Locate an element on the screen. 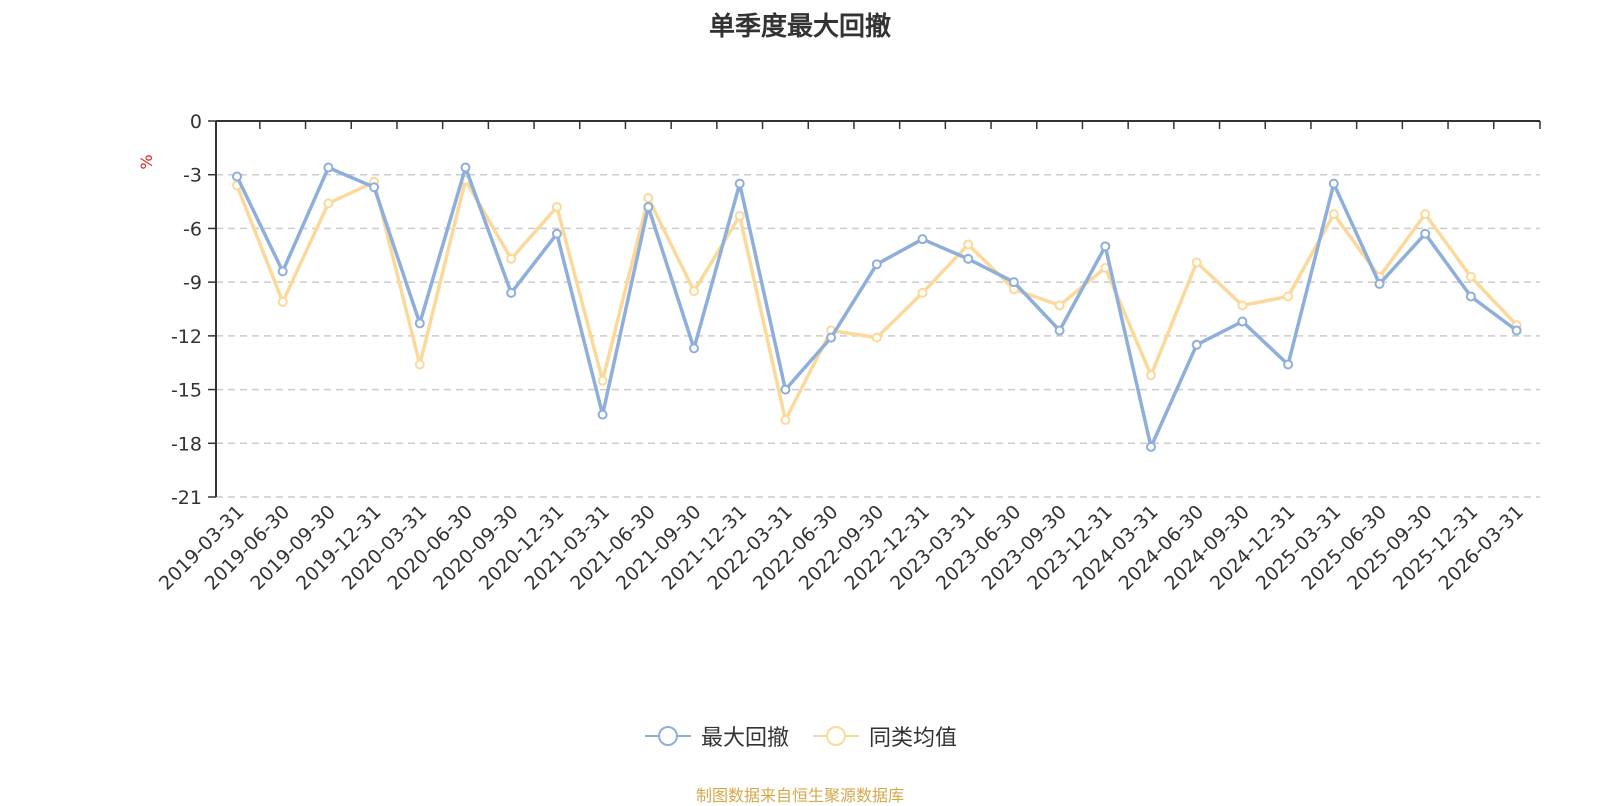 This screenshot has height=806, width=1600. legend-item-max-drawdown: 最大回撤 is located at coordinates (716, 736).